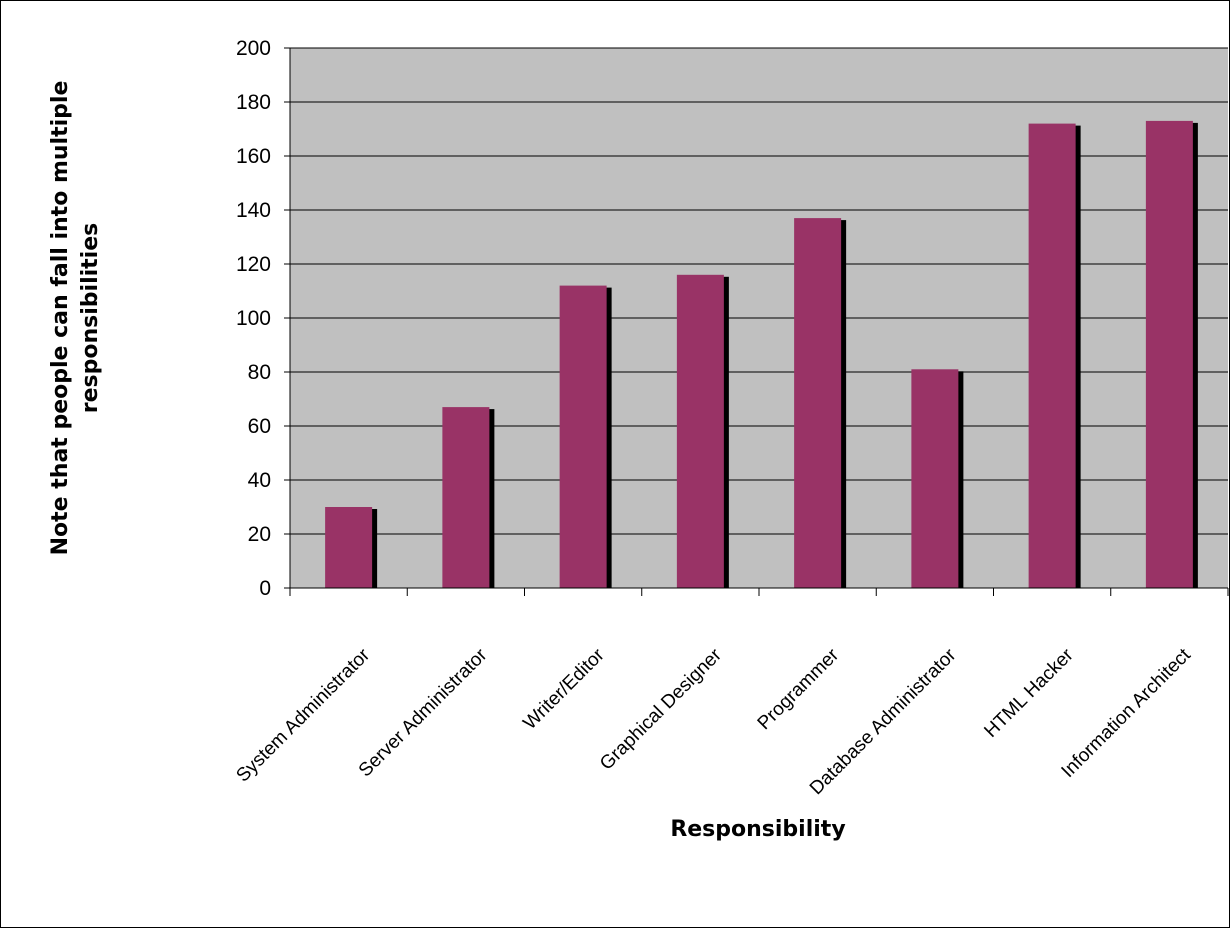 The width and height of the screenshot is (1230, 929). I want to click on y-tick-label: 140, so click(253, 210).